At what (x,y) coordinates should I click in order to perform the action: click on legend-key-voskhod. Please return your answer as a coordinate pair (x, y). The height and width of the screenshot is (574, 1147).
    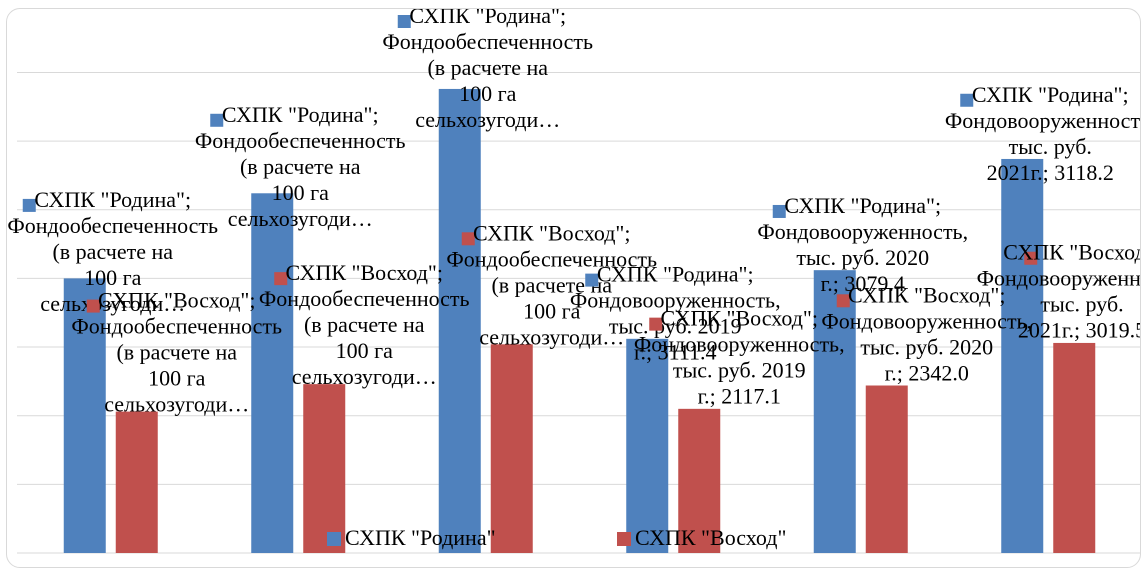
    Looking at the image, I should click on (624, 539).